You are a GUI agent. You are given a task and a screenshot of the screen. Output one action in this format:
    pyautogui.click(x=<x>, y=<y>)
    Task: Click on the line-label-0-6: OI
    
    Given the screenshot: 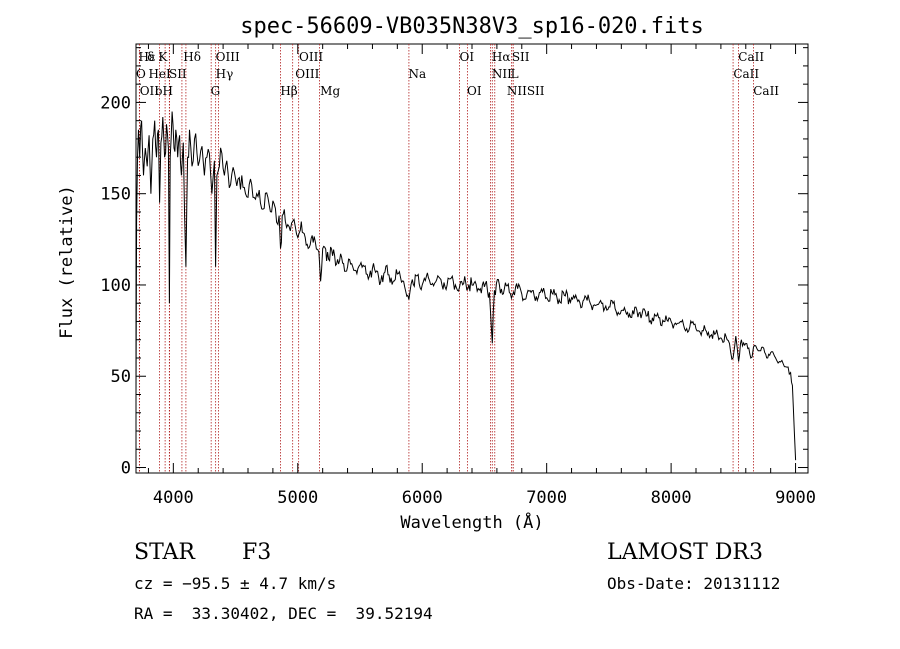 What is the action you would take?
    pyautogui.click(x=467, y=57)
    